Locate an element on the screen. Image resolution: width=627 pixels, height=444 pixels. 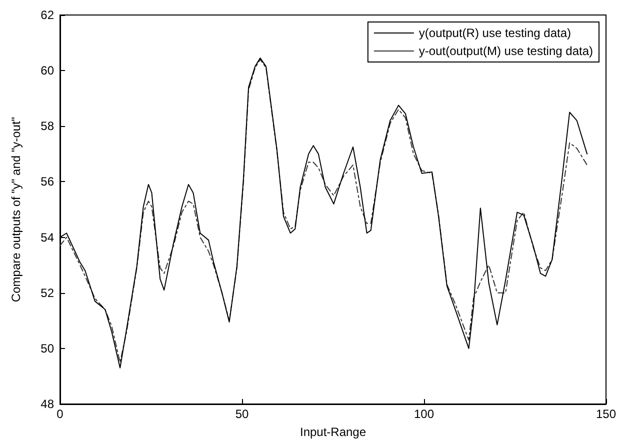
x-tick-label: 100 is located at coordinates (424, 414).